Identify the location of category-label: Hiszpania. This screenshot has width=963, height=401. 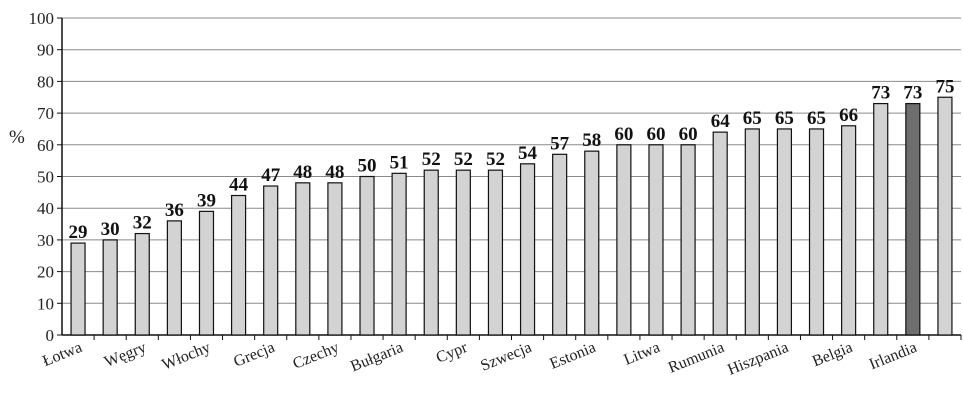
(758, 359).